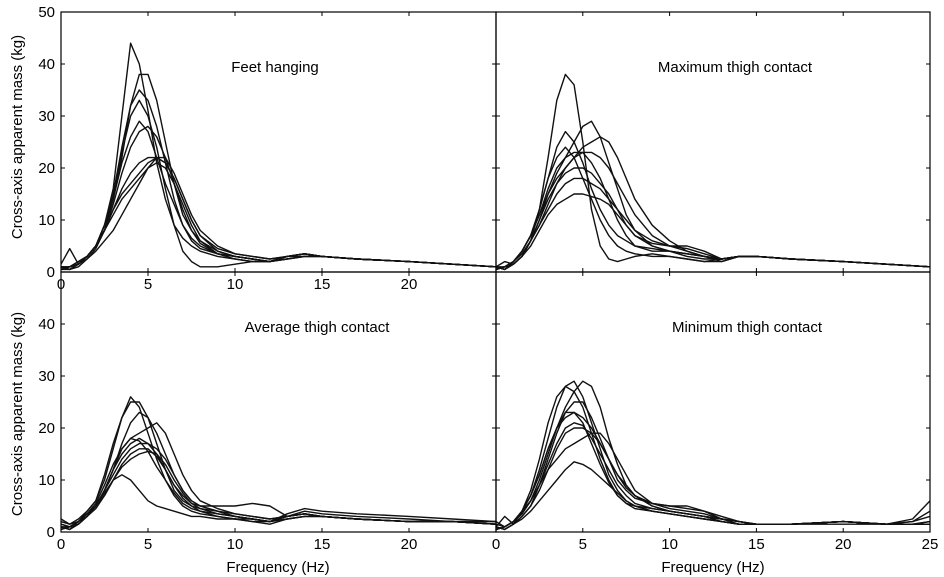 This screenshot has width=944, height=577. Describe the element at coordinates (322, 544) in the screenshot. I see `x-tick-label-3-3: 15` at that location.